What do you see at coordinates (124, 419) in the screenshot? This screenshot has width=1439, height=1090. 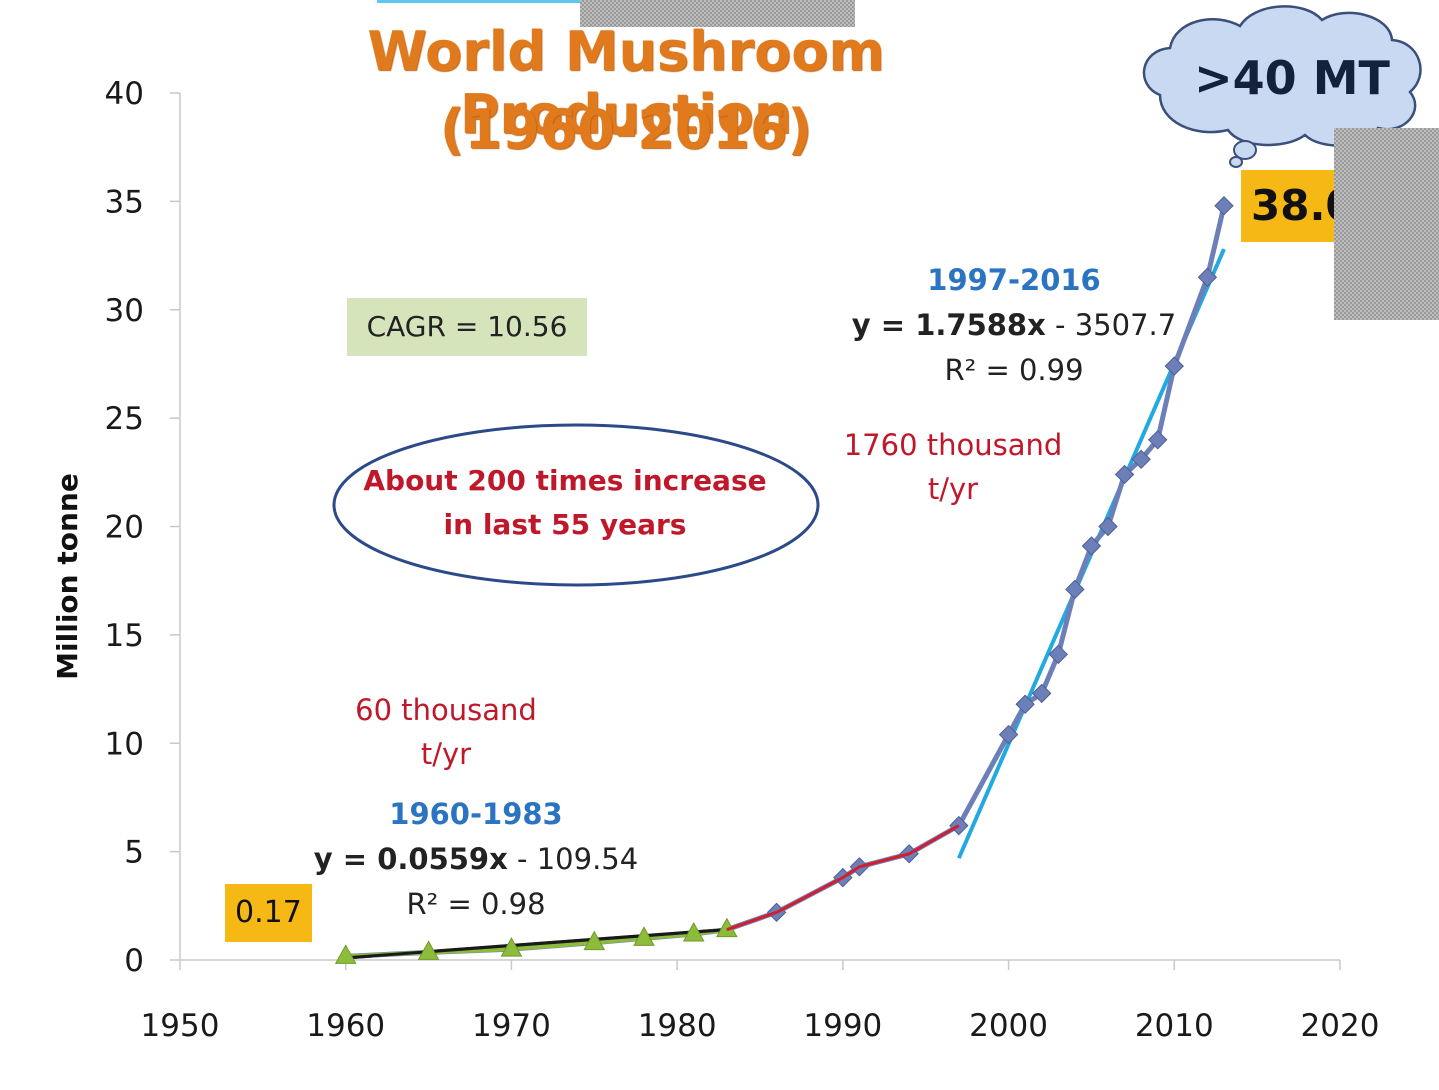 I see `y-tick-label: 25` at bounding box center [124, 419].